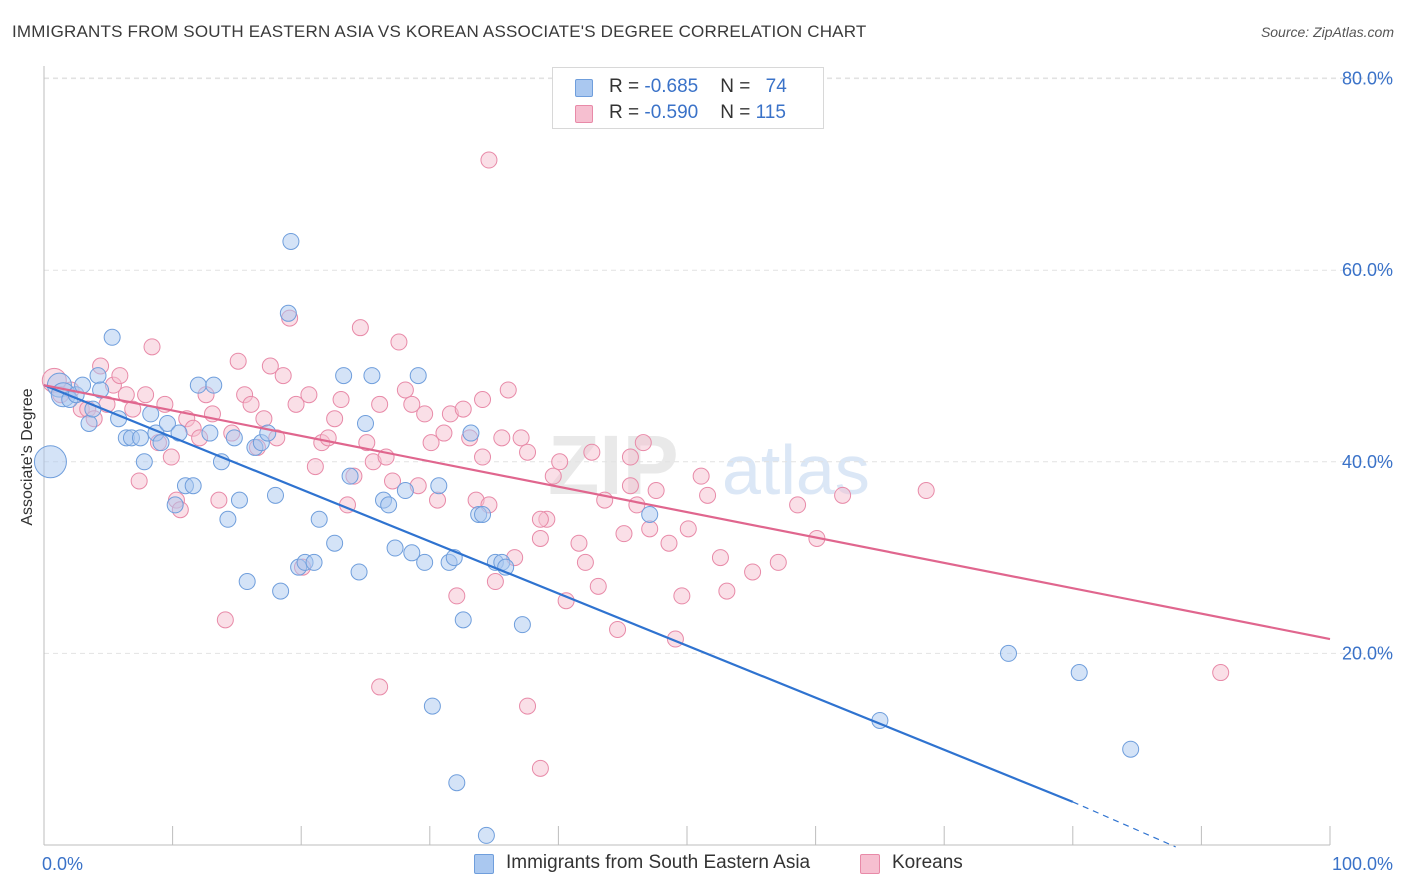 Image resolution: width=1406 pixels, height=892 pixels. What do you see at coordinates (776, 86) in the screenshot?
I see `legend-n-value: 74` at bounding box center [776, 86].